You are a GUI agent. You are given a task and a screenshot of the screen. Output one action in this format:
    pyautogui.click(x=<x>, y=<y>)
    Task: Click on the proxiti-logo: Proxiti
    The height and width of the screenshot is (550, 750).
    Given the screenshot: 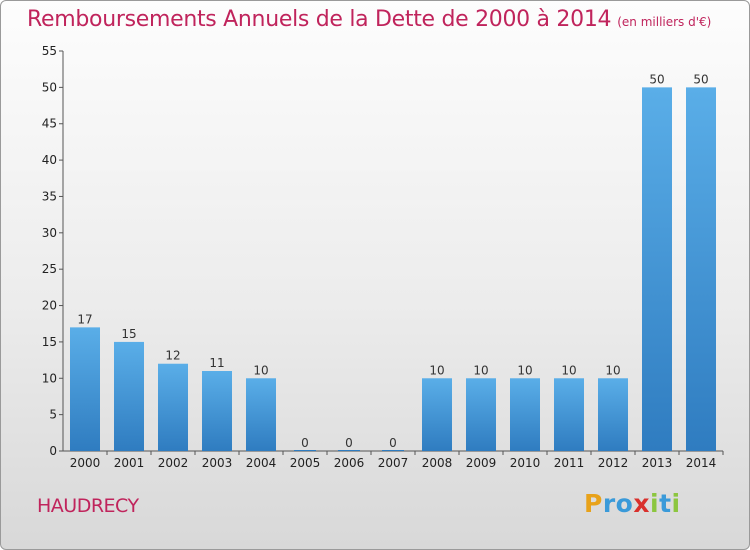 What is the action you would take?
    pyautogui.click(x=632, y=503)
    